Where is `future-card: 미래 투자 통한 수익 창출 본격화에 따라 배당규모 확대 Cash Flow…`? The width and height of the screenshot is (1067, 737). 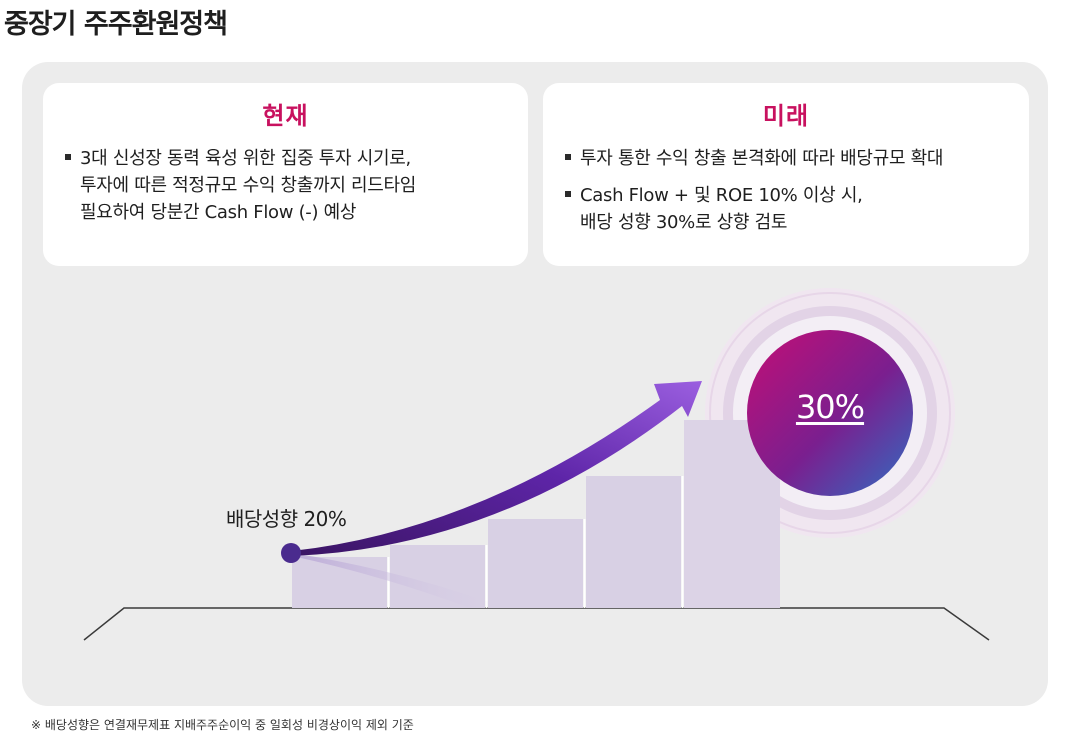 future-card: 미래 투자 통한 수익 창출 본격화에 따라 배당규모 확대 Cash Flow… is located at coordinates (786, 174).